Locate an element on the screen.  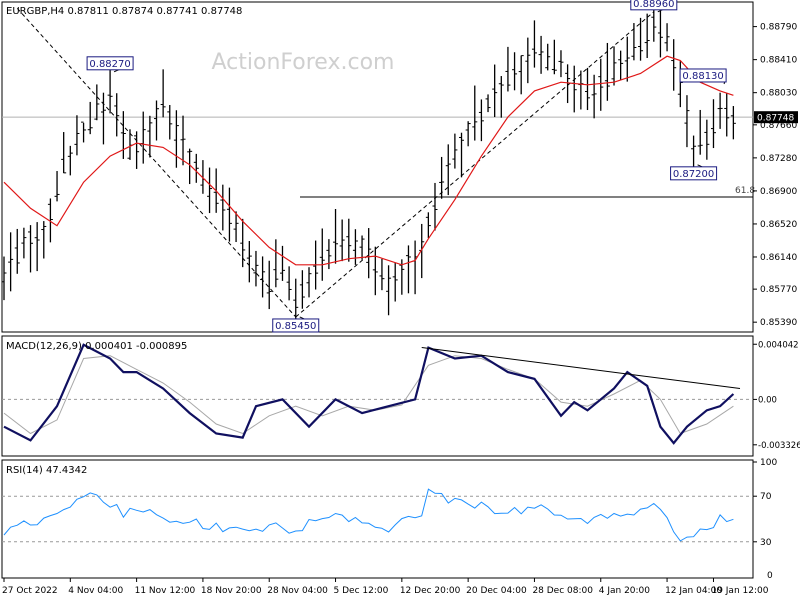
macd-y-tick-label-1: 0.00 is located at coordinates (767, 400).